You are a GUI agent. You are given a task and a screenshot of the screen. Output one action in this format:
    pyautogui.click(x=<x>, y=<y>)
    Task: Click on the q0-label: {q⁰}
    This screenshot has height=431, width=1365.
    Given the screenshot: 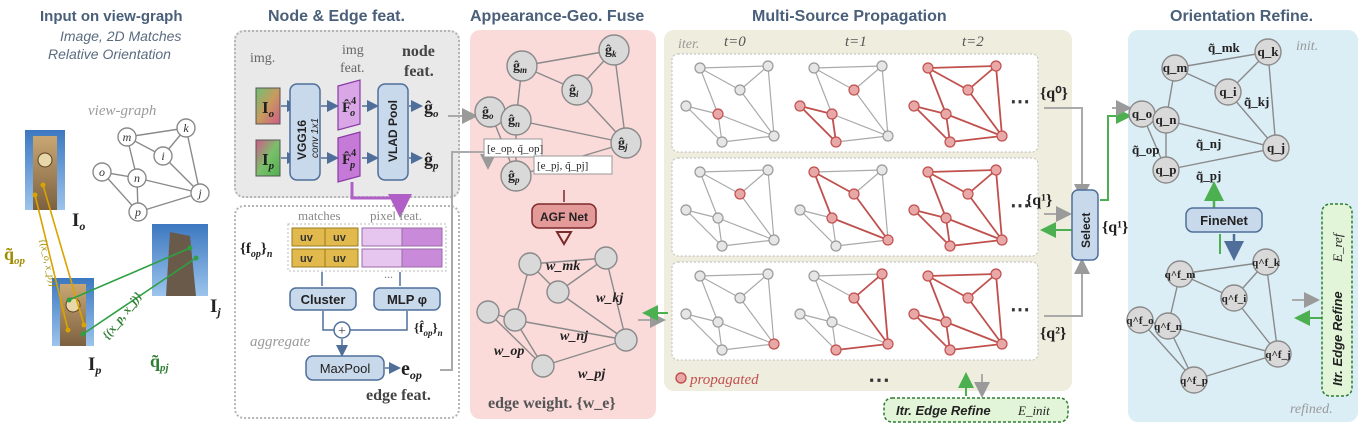 What is the action you would take?
    pyautogui.click(x=1054, y=93)
    